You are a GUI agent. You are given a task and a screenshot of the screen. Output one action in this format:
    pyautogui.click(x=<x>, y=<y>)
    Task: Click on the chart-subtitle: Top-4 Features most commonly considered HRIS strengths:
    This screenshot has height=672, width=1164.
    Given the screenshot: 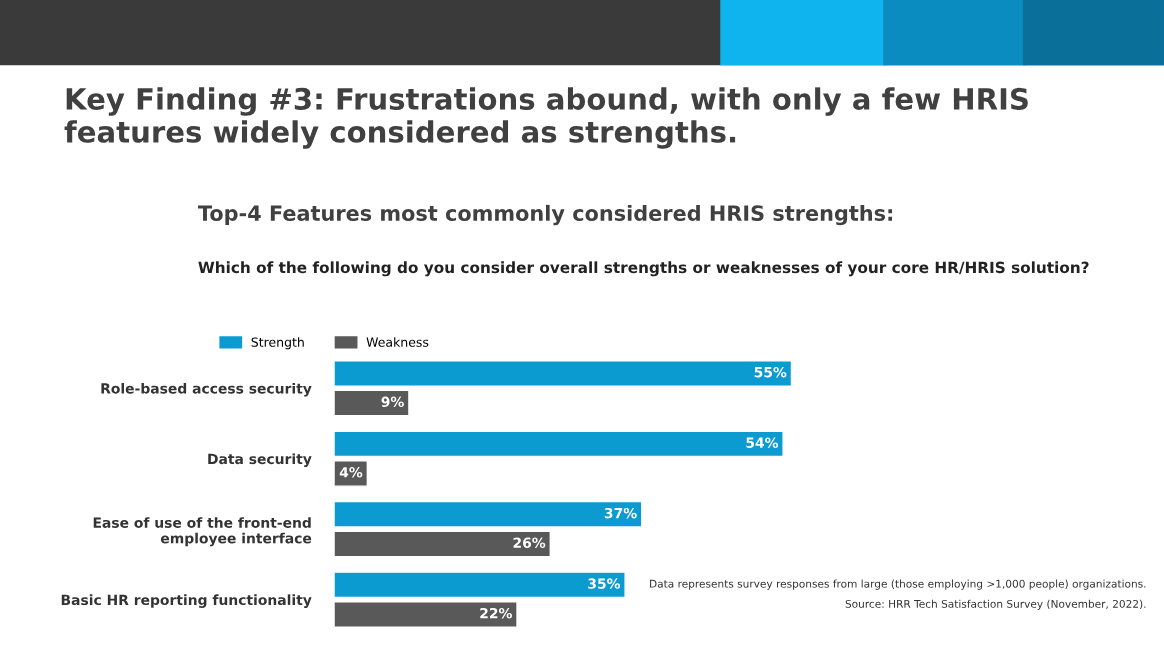 What is the action you would take?
    pyautogui.click(x=545, y=215)
    